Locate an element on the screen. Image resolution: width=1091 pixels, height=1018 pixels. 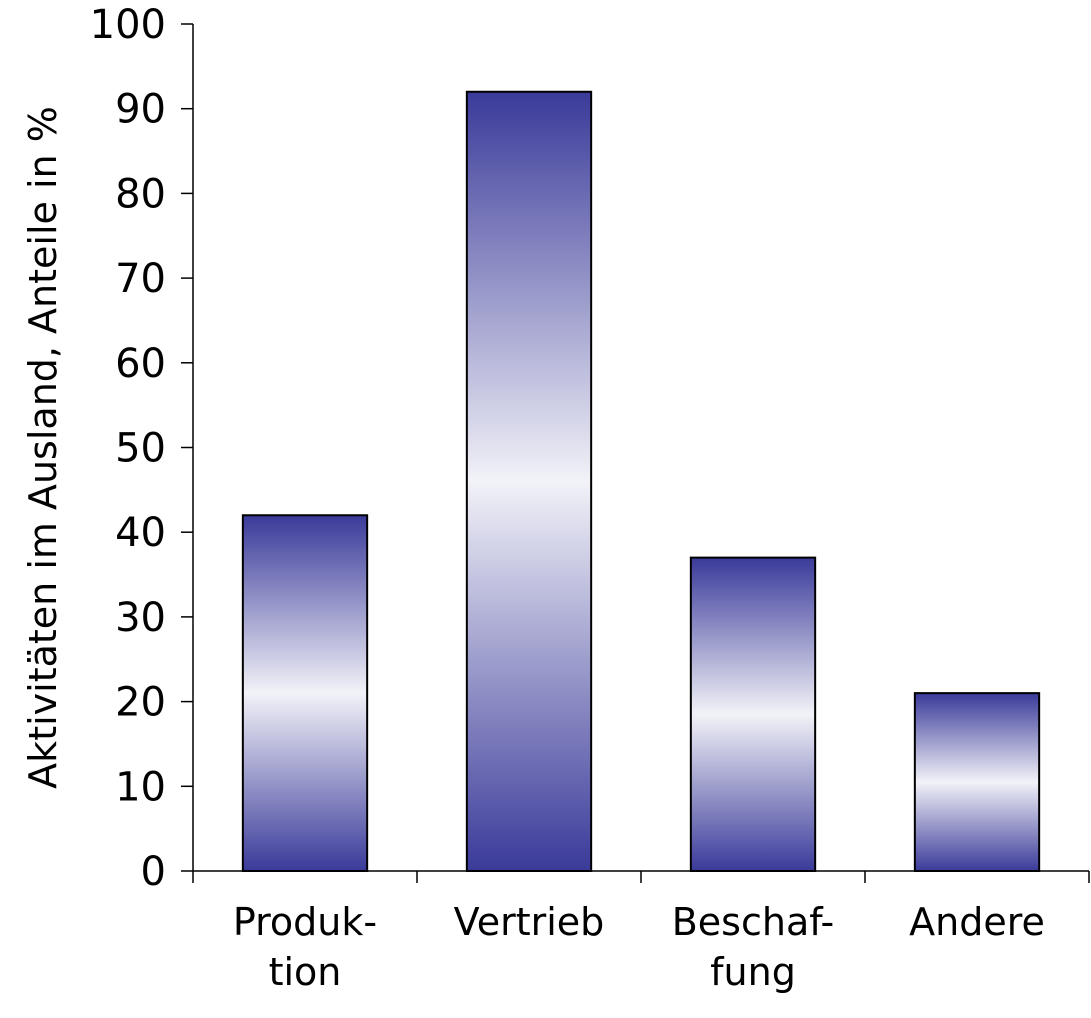
y-tick-label: 70 is located at coordinates (140, 279).